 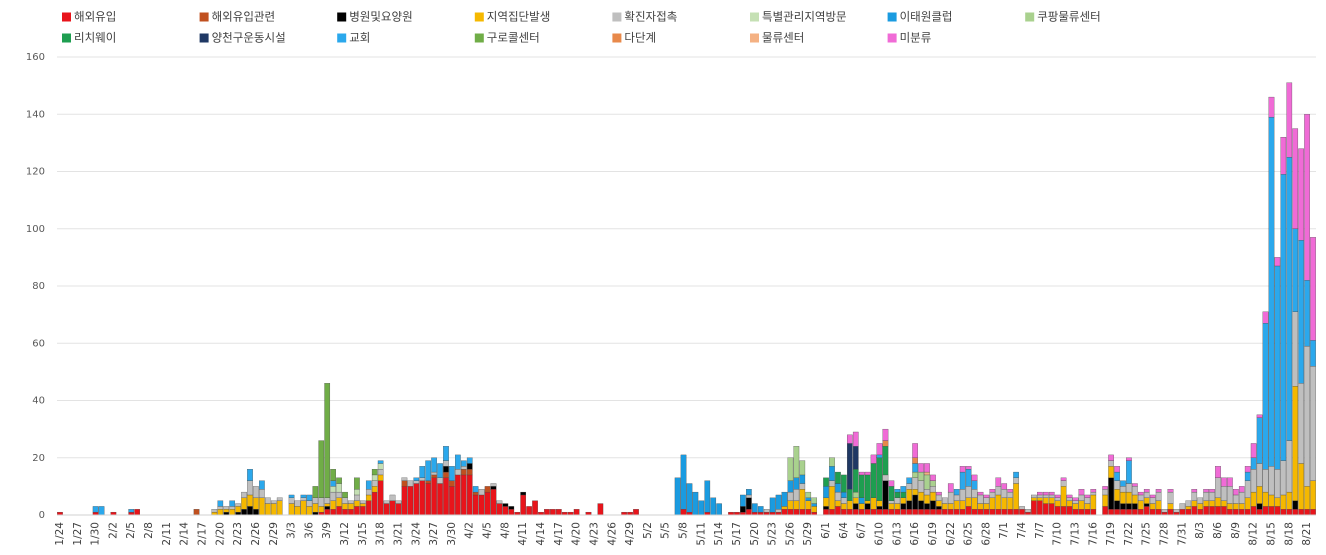 What do you see at coordinates (149, 530) in the screenshot?
I see `x-tick-label: 2/8` at bounding box center [149, 530].